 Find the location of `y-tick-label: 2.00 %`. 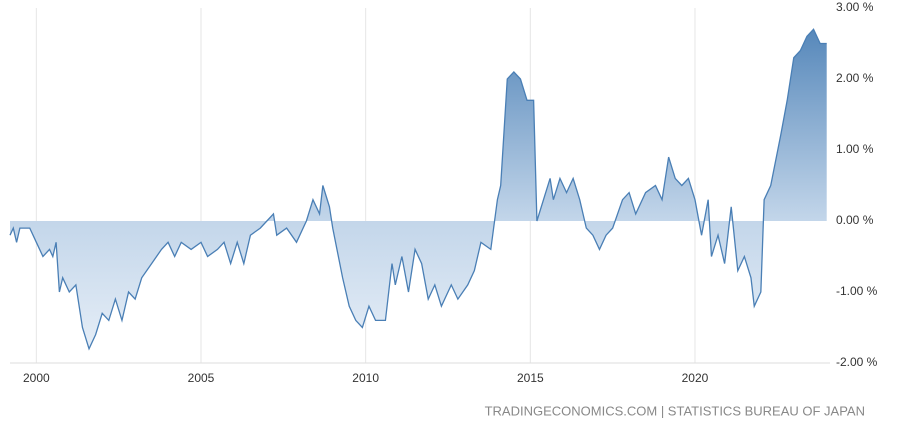

y-tick-label: 2.00 % is located at coordinates (855, 78).